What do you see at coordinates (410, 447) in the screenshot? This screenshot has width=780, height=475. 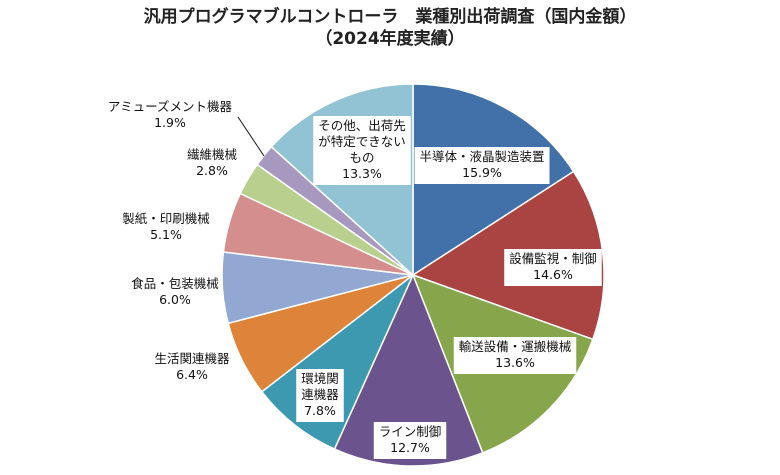 I see `data-label-value: 12.7%` at bounding box center [410, 447].